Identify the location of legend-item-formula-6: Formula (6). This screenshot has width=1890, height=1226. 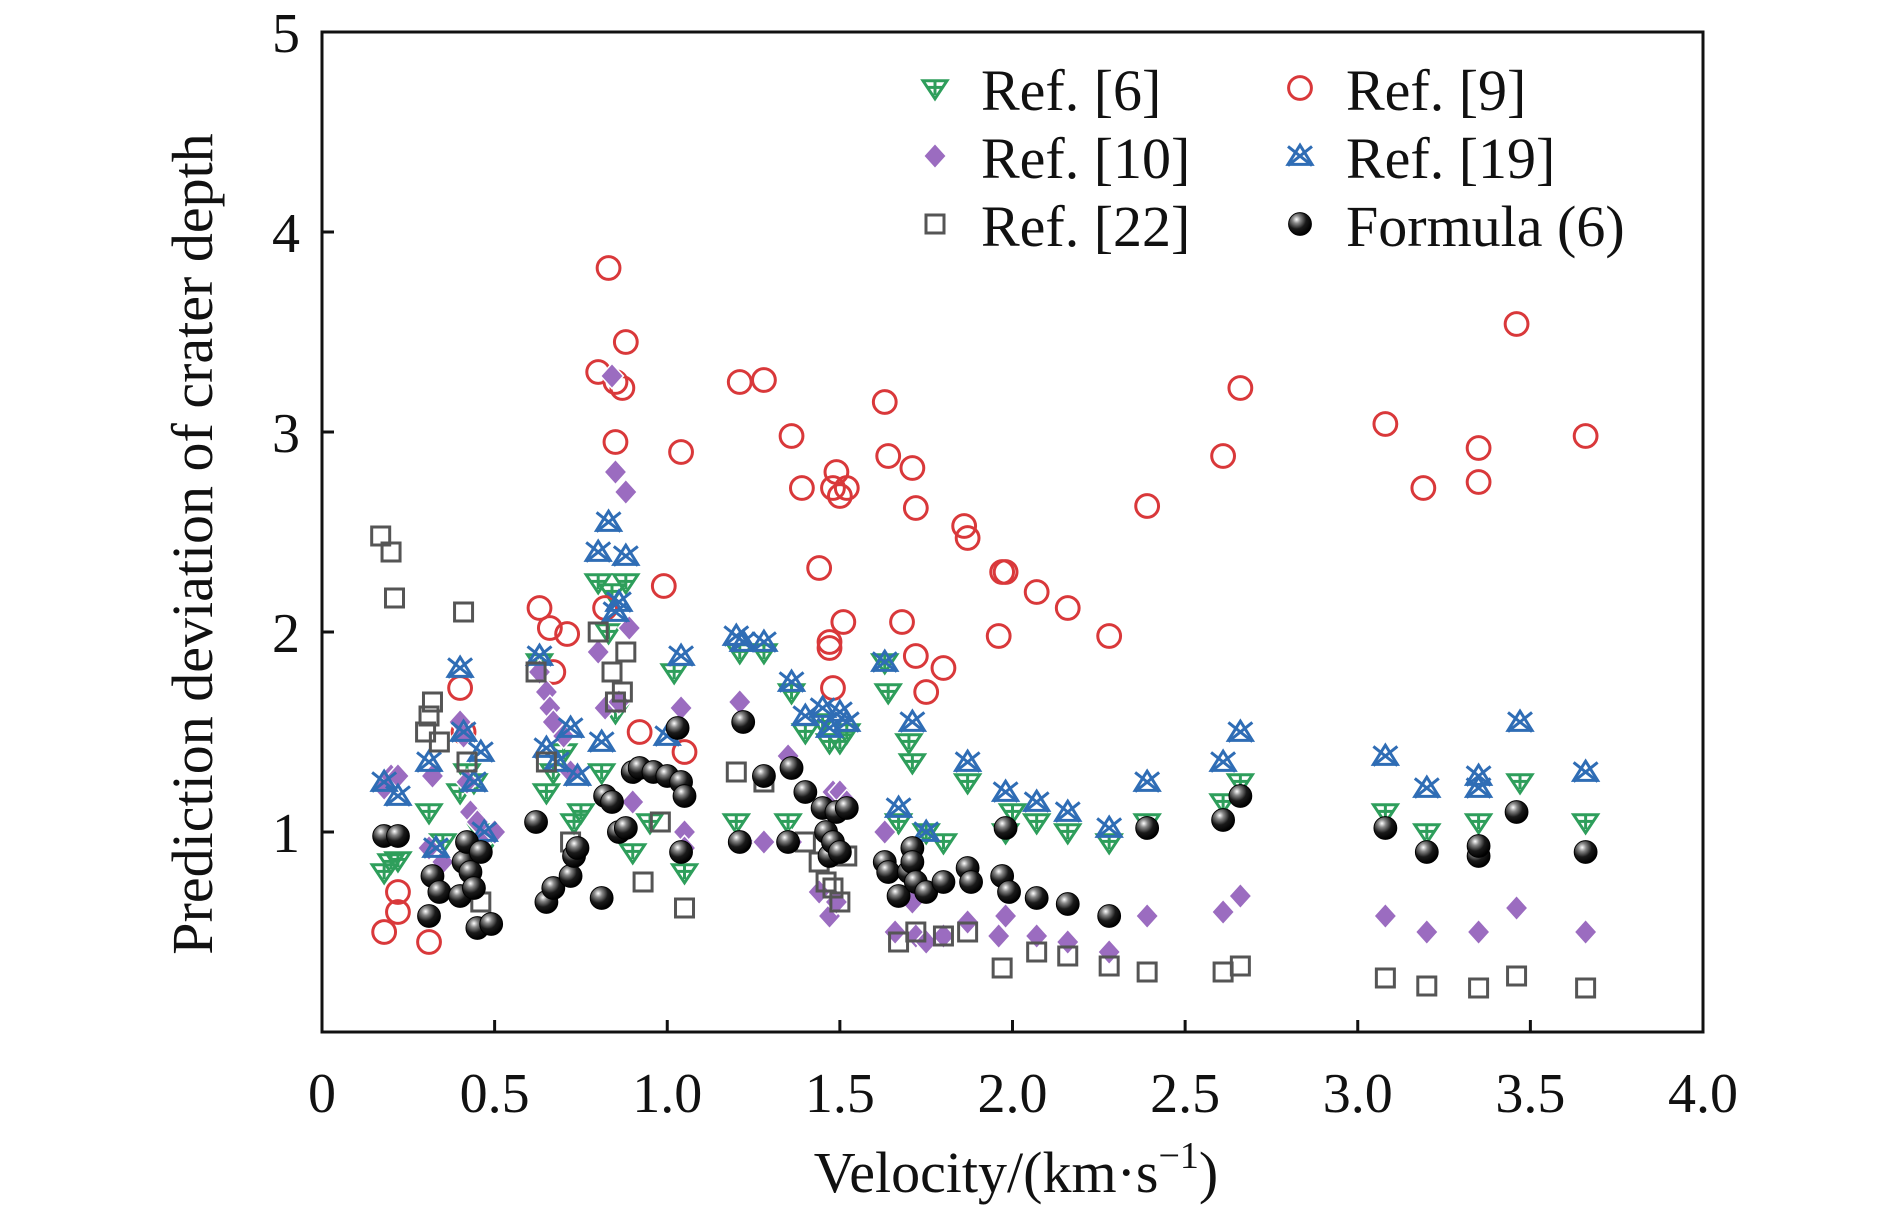
(1456, 226).